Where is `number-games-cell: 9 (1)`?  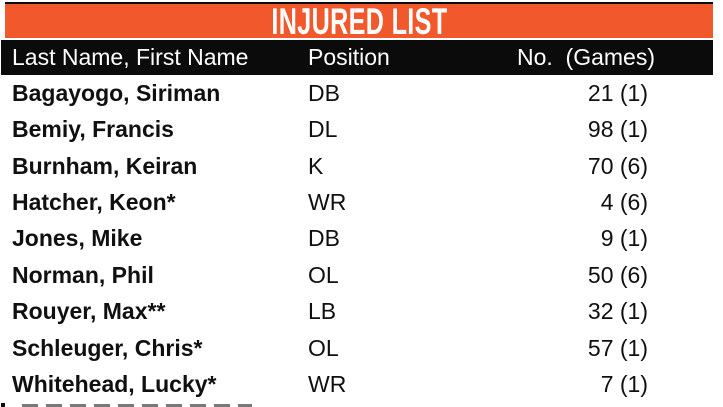 number-games-cell: 9 (1) is located at coordinates (624, 238).